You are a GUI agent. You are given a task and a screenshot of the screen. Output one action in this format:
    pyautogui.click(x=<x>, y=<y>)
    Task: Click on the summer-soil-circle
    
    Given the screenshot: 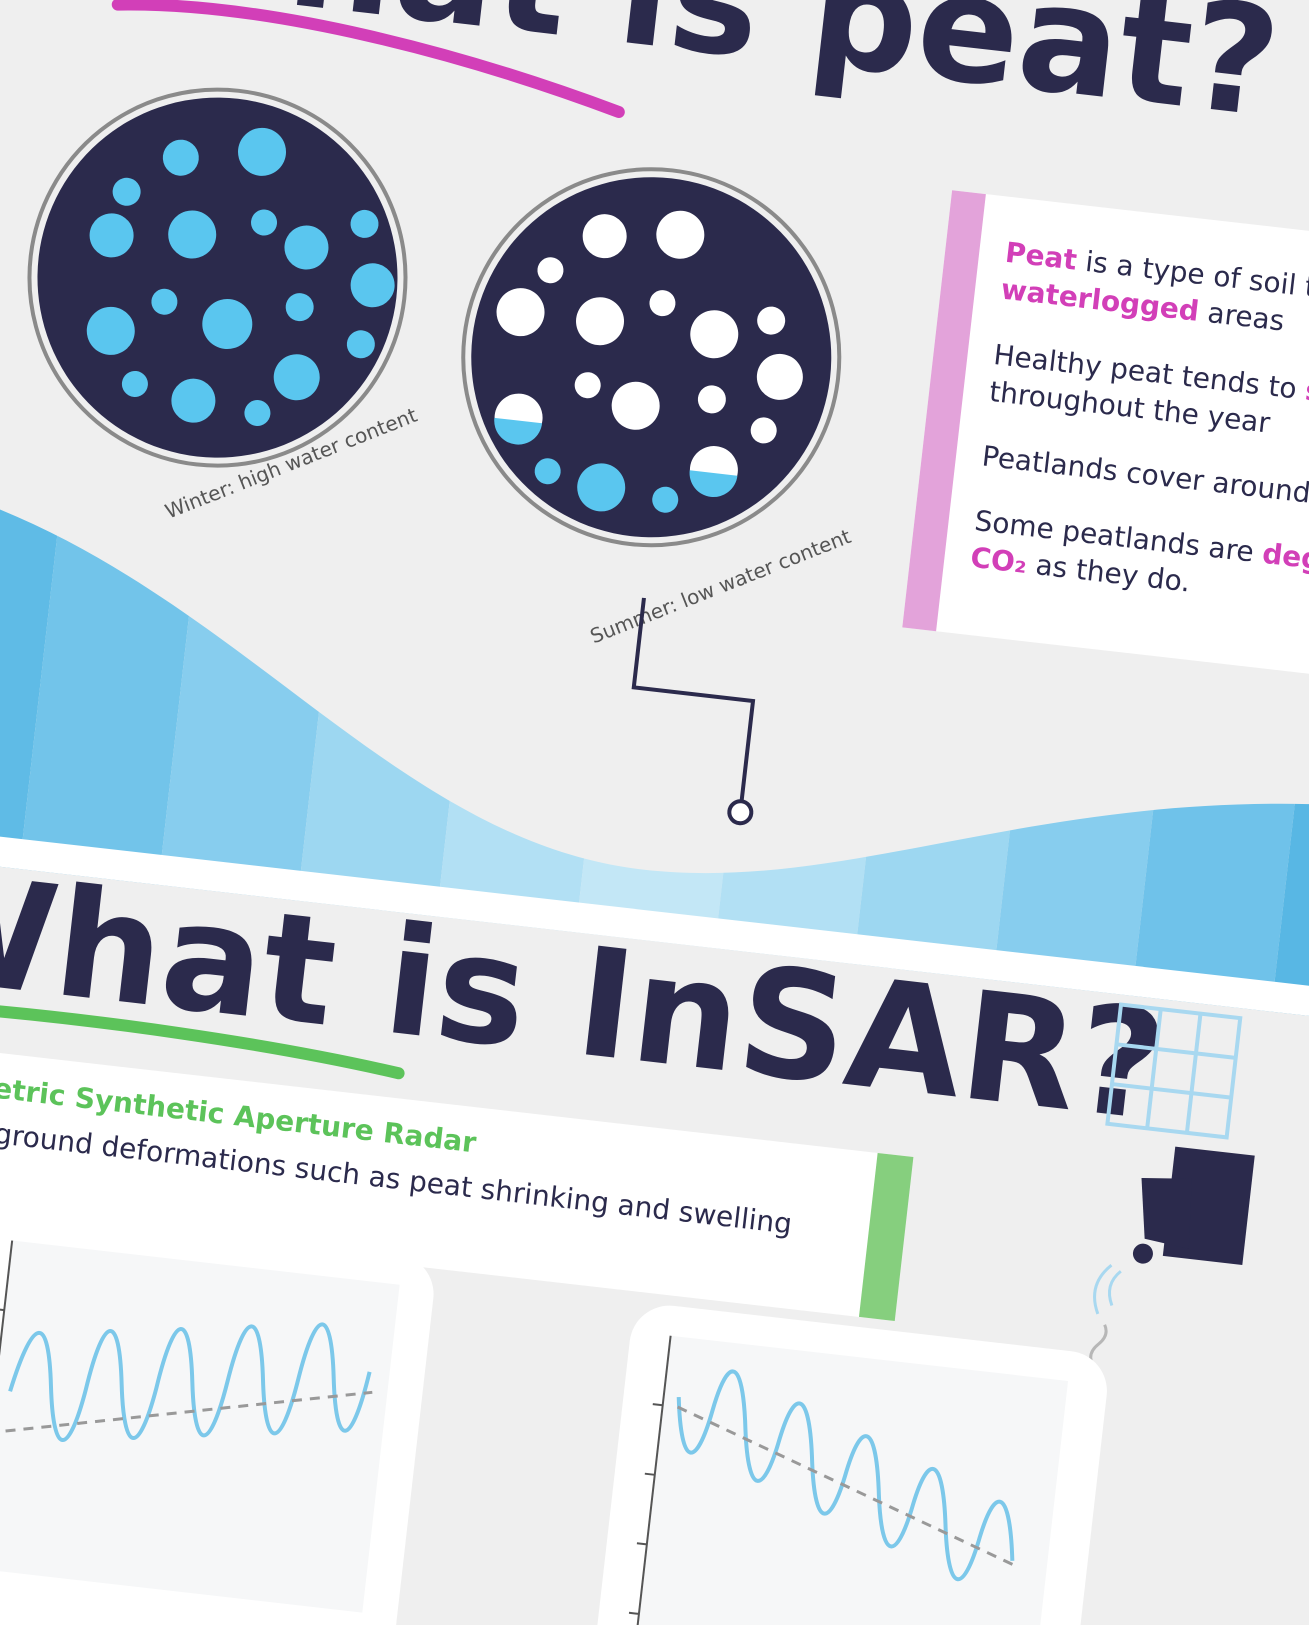 What is the action you would take?
    pyautogui.click(x=651, y=357)
    